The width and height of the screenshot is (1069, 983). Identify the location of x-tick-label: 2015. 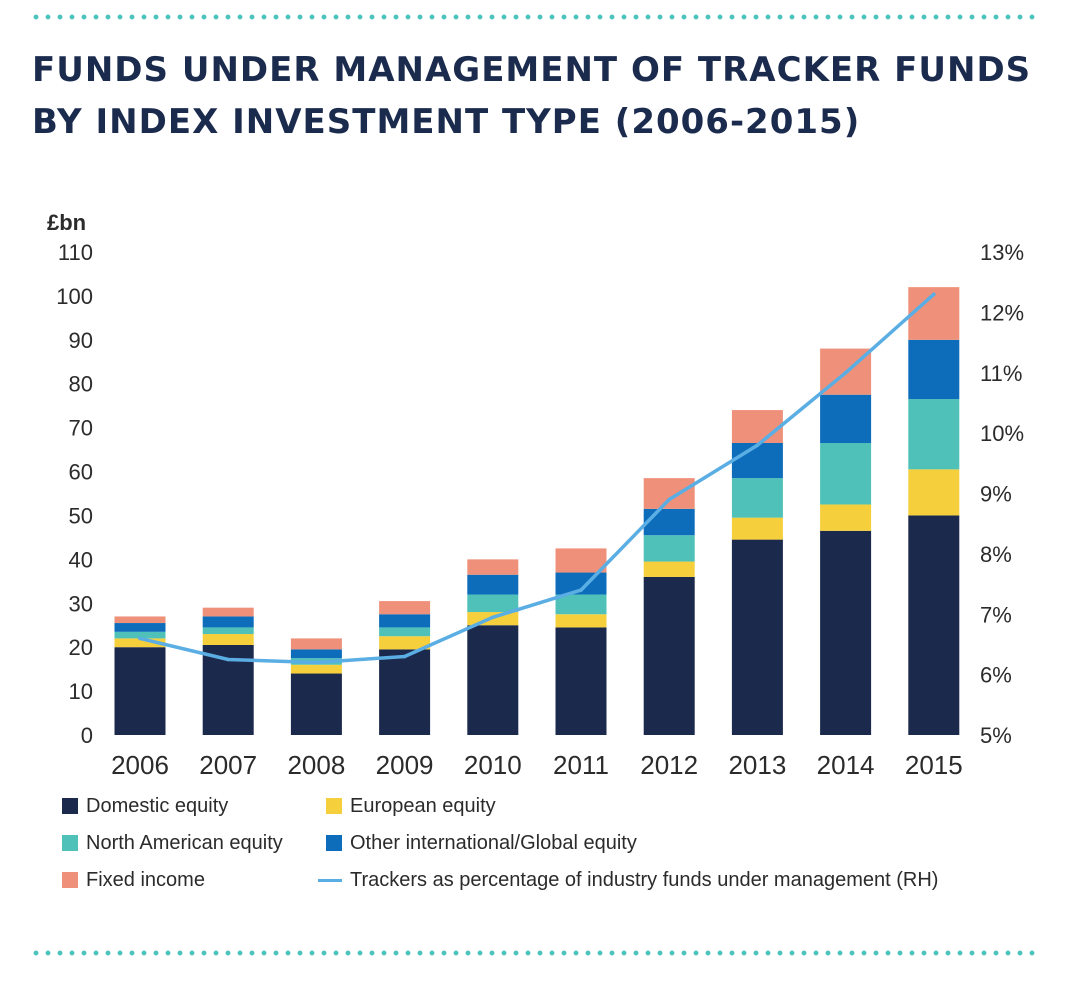
(934, 765).